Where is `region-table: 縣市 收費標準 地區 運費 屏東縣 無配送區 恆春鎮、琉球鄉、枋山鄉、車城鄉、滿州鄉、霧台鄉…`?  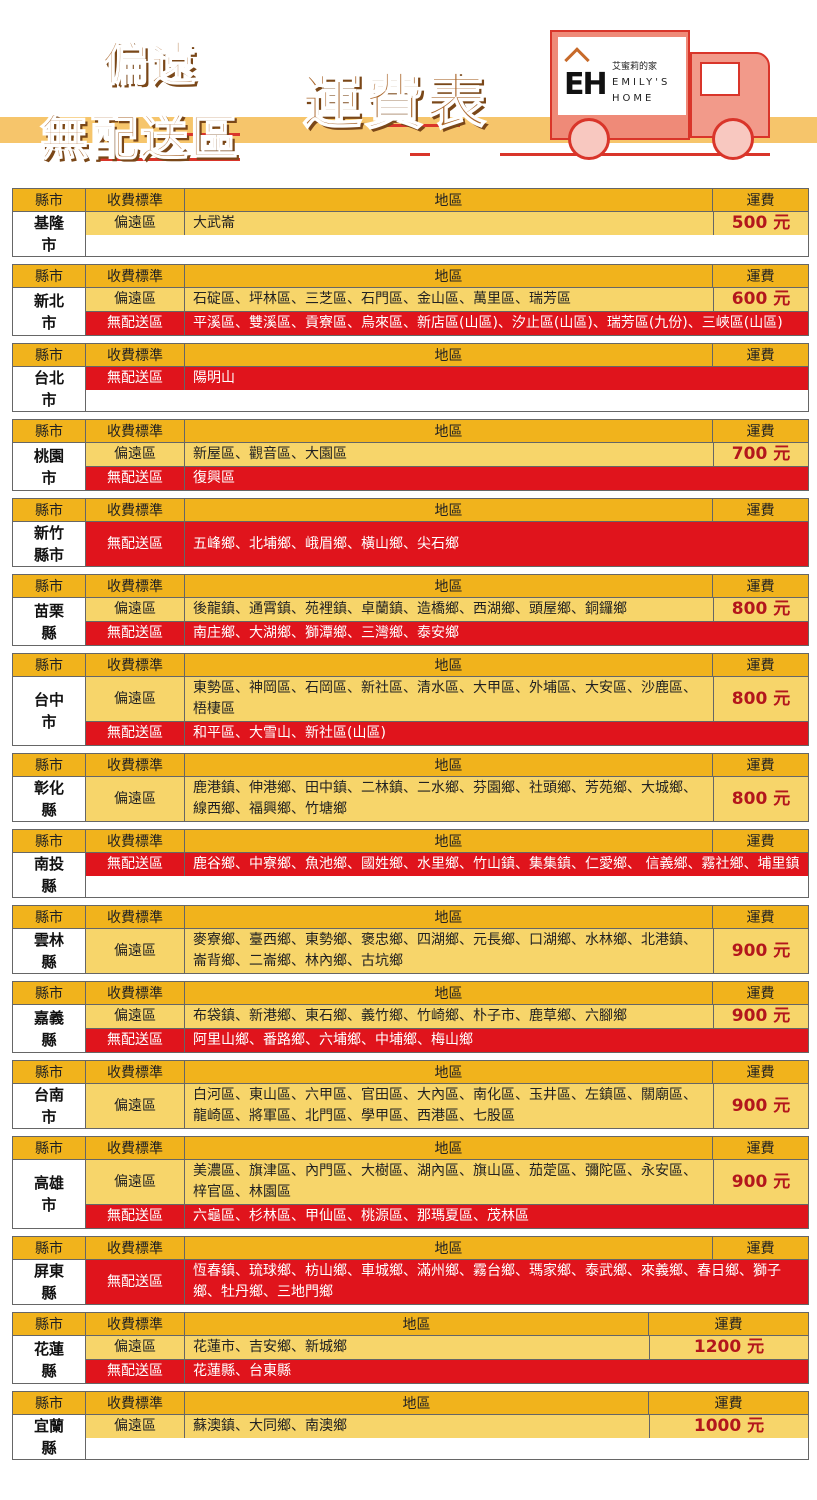
region-table: 縣市 收費標準 地區 運費 屏東縣 無配送區 恆春鎮、琉球鄉、枋山鄉、車城鄉、滿州鄉、霧台鄉… is located at coordinates (410, 1270).